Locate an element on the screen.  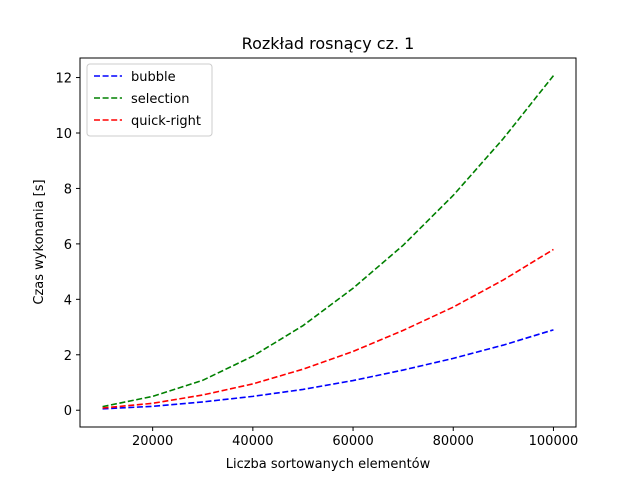
x-tick-label: 80000 is located at coordinates (453, 441).